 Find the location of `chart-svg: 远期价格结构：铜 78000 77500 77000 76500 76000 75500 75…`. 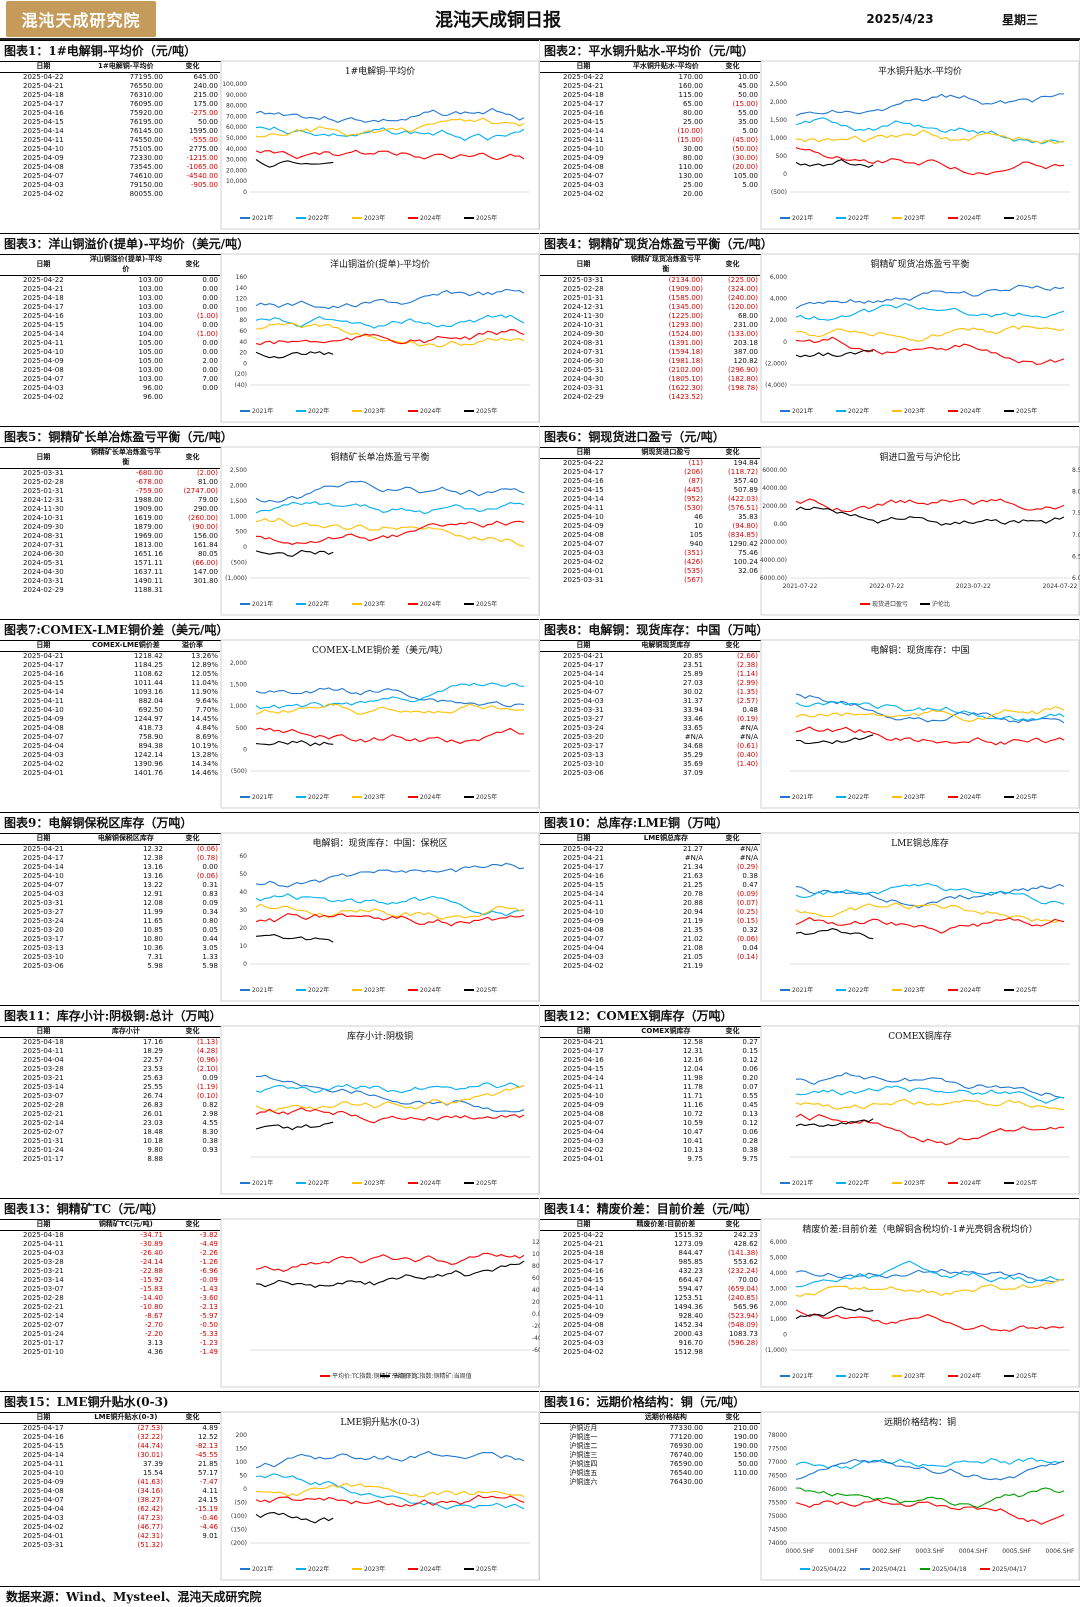

chart-svg: 远期价格结构：铜 78000 77500 77000 76500 76000 75500 75… is located at coordinates (920, 1496).